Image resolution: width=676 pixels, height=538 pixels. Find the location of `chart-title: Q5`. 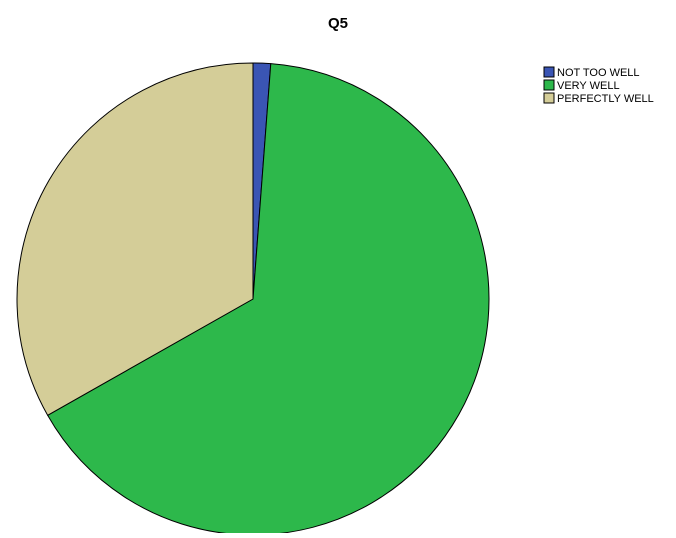

chart-title: Q5 is located at coordinates (338, 23).